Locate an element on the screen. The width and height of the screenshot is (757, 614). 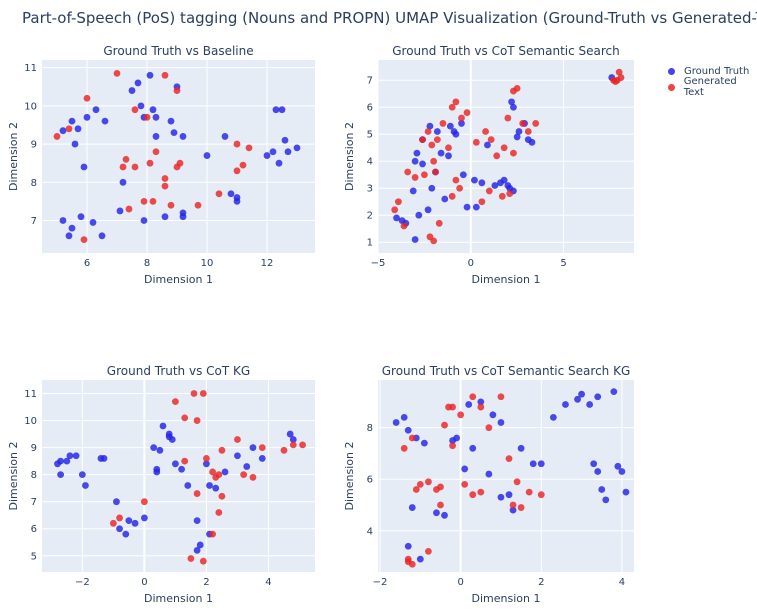
legend-item-generated-text: Generated Text is located at coordinates (712, 87).